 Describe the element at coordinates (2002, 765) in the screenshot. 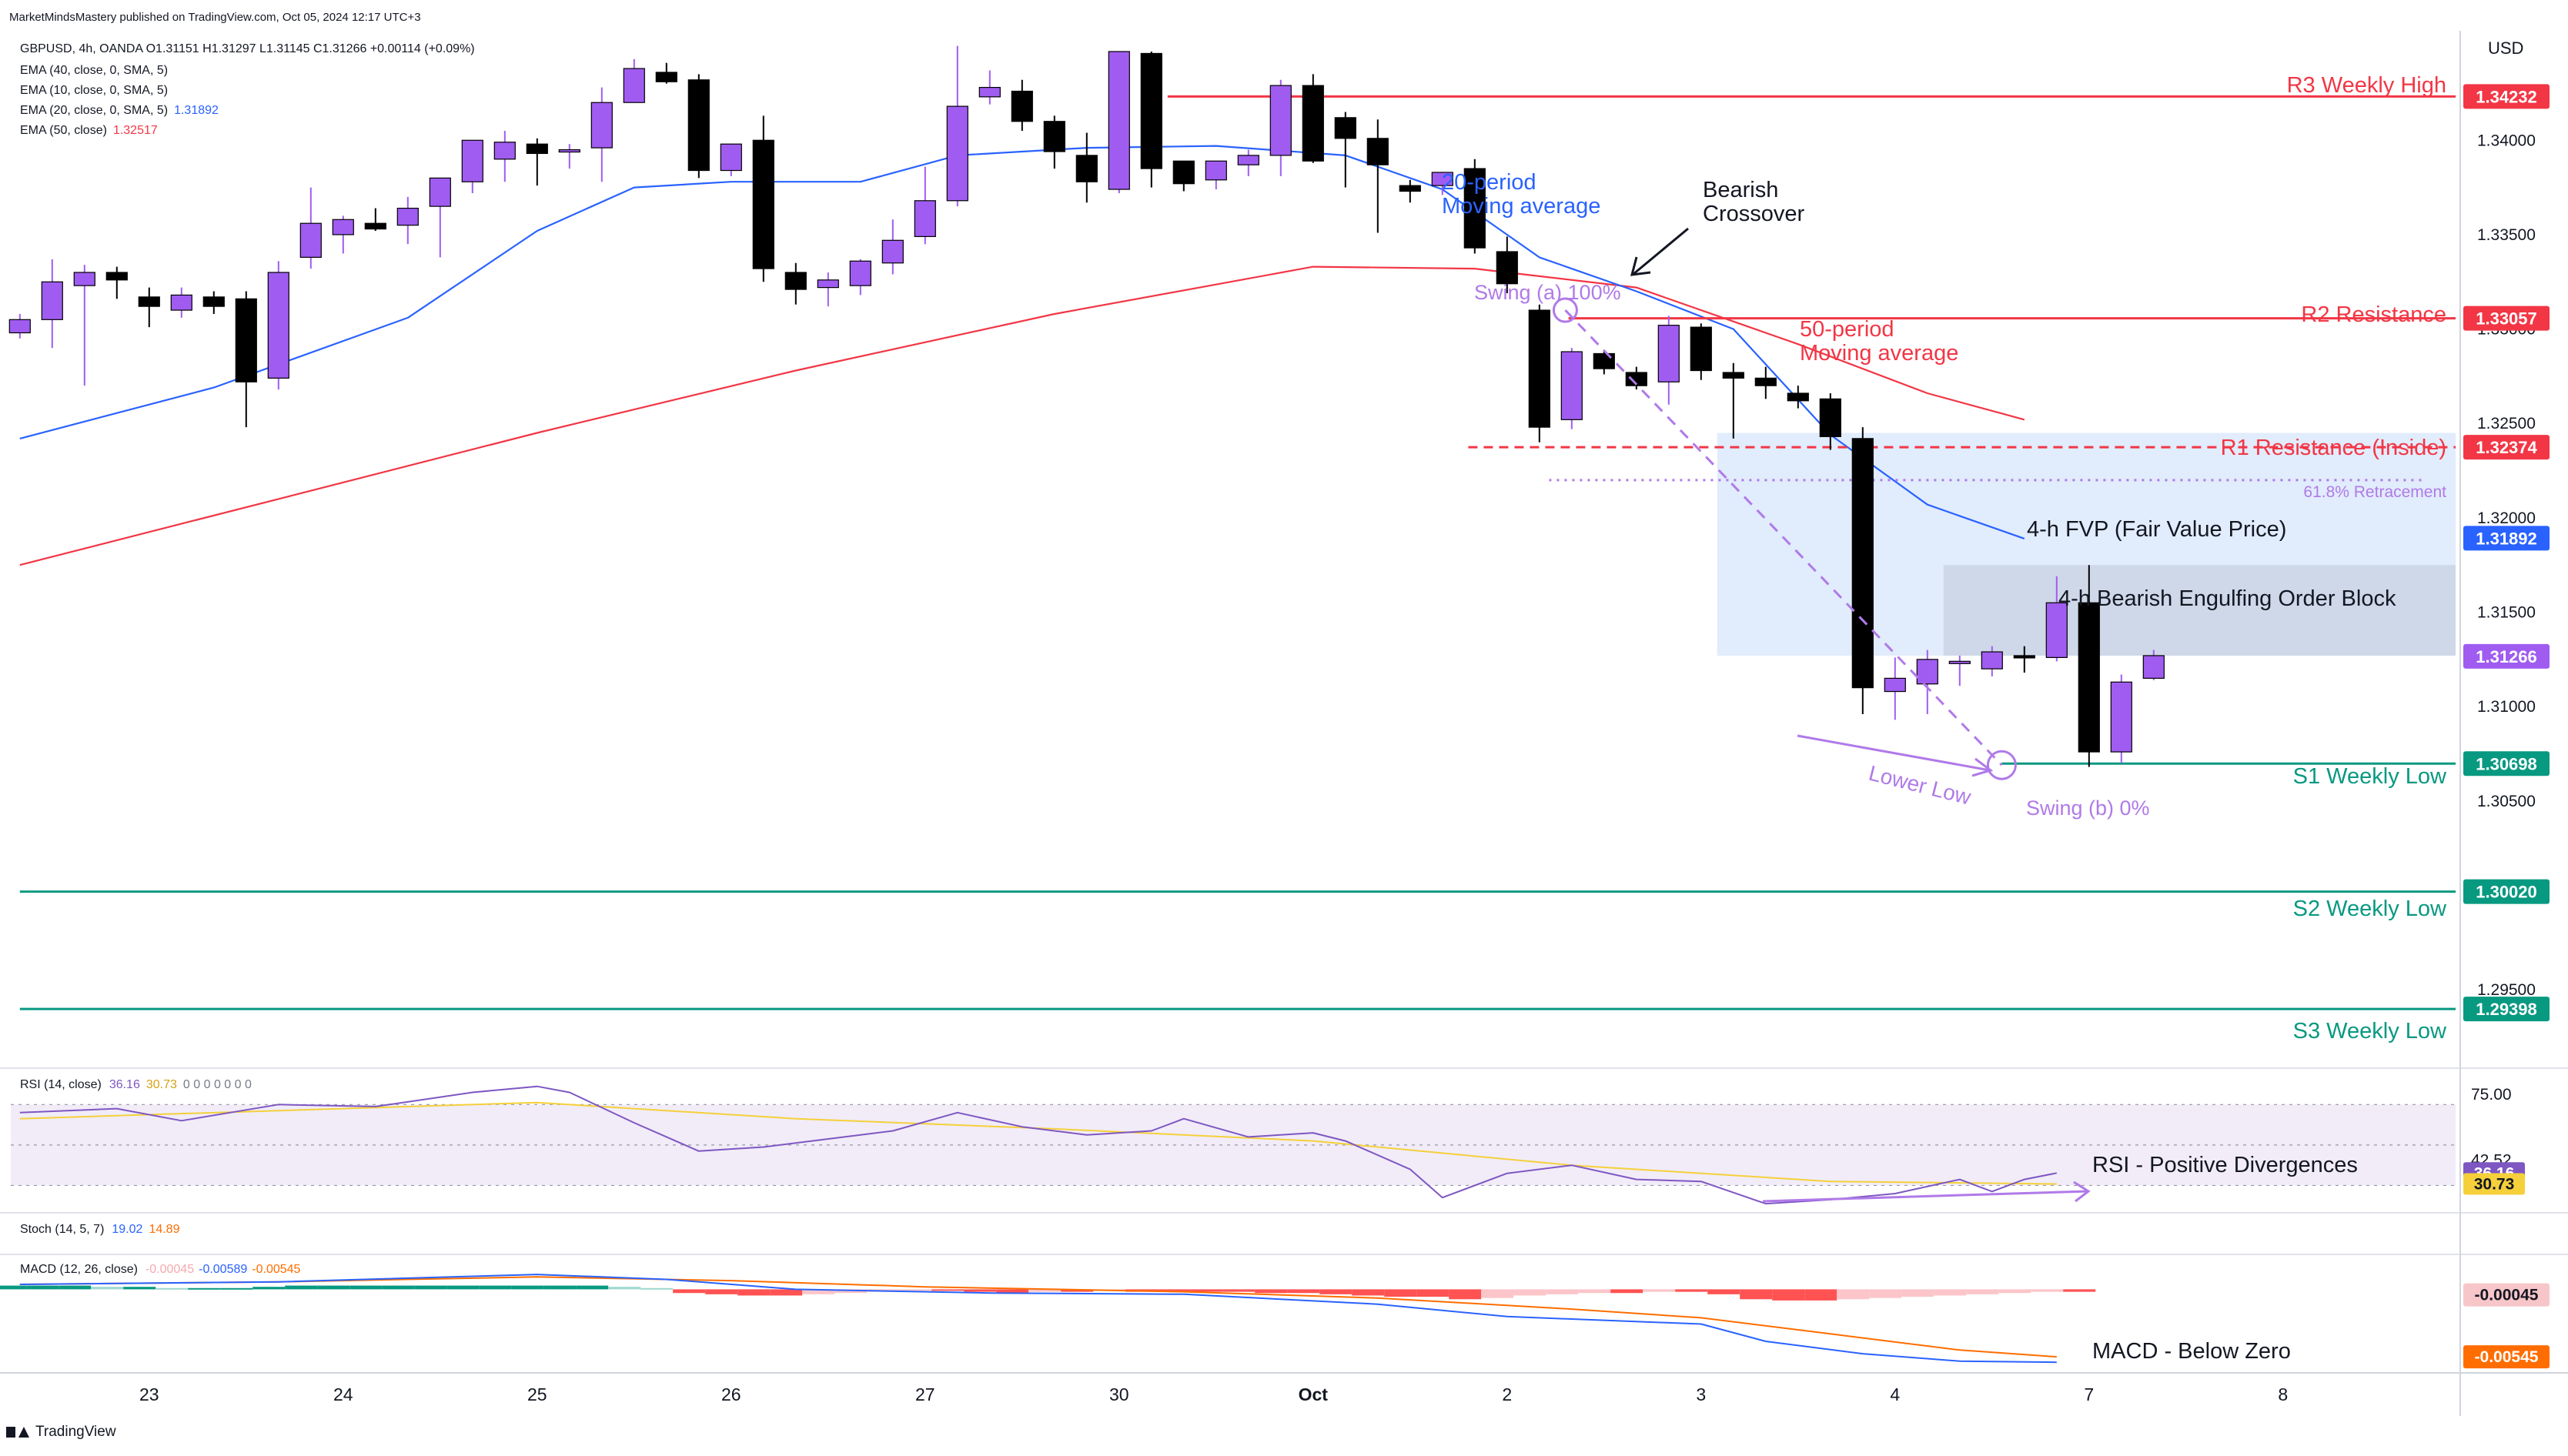

I see `swing-b-marker` at that location.